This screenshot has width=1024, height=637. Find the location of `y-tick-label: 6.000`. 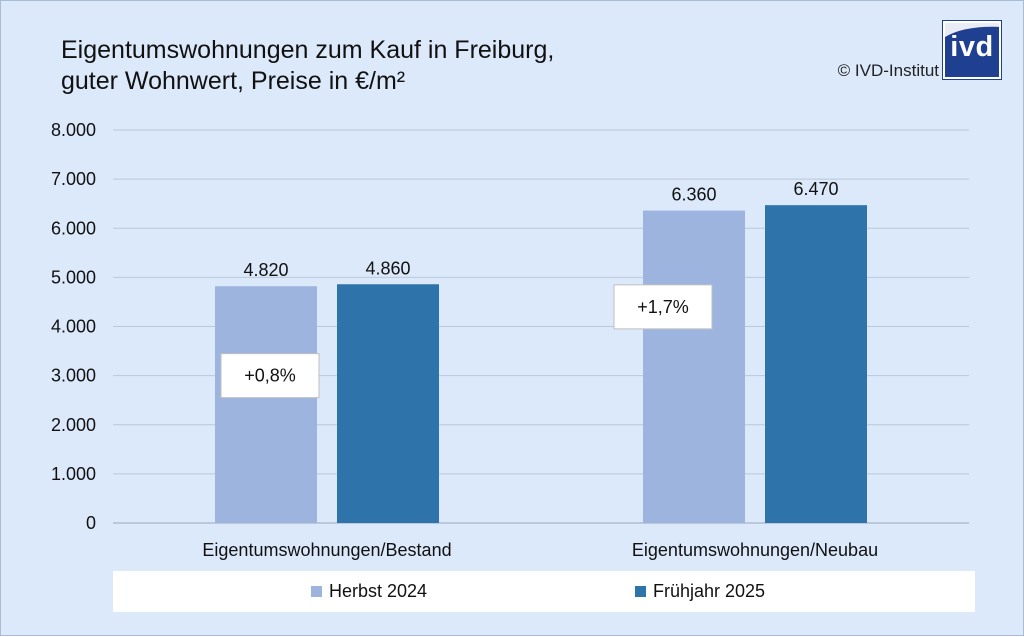

y-tick-label: 6.000 is located at coordinates (73, 228).